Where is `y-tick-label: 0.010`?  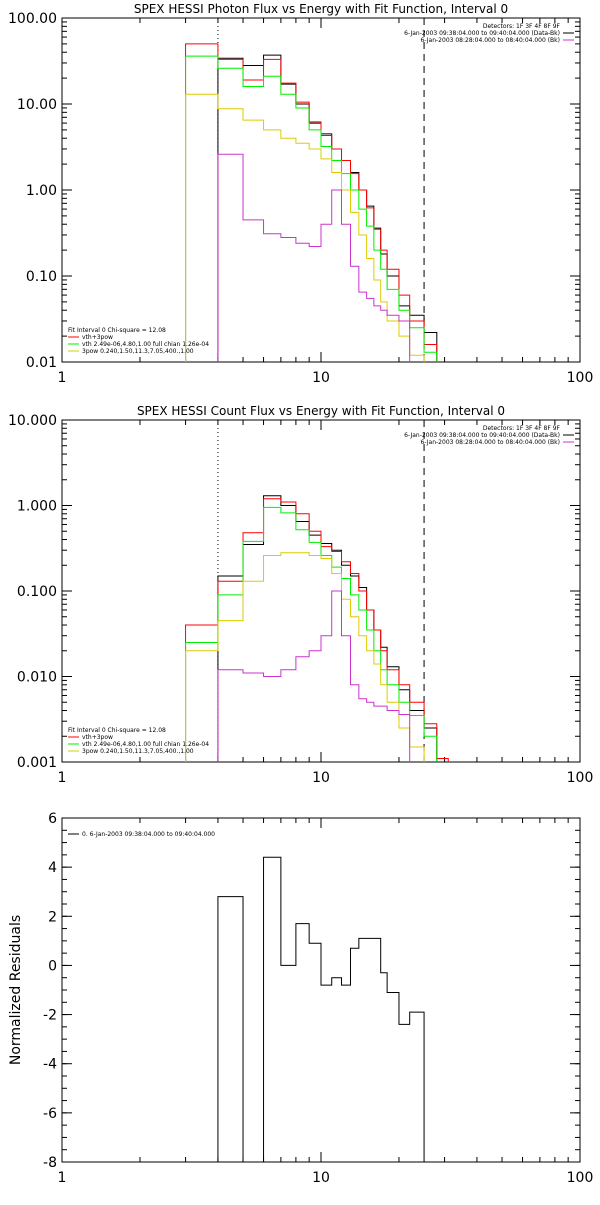 y-tick-label: 0.010 is located at coordinates (37, 678).